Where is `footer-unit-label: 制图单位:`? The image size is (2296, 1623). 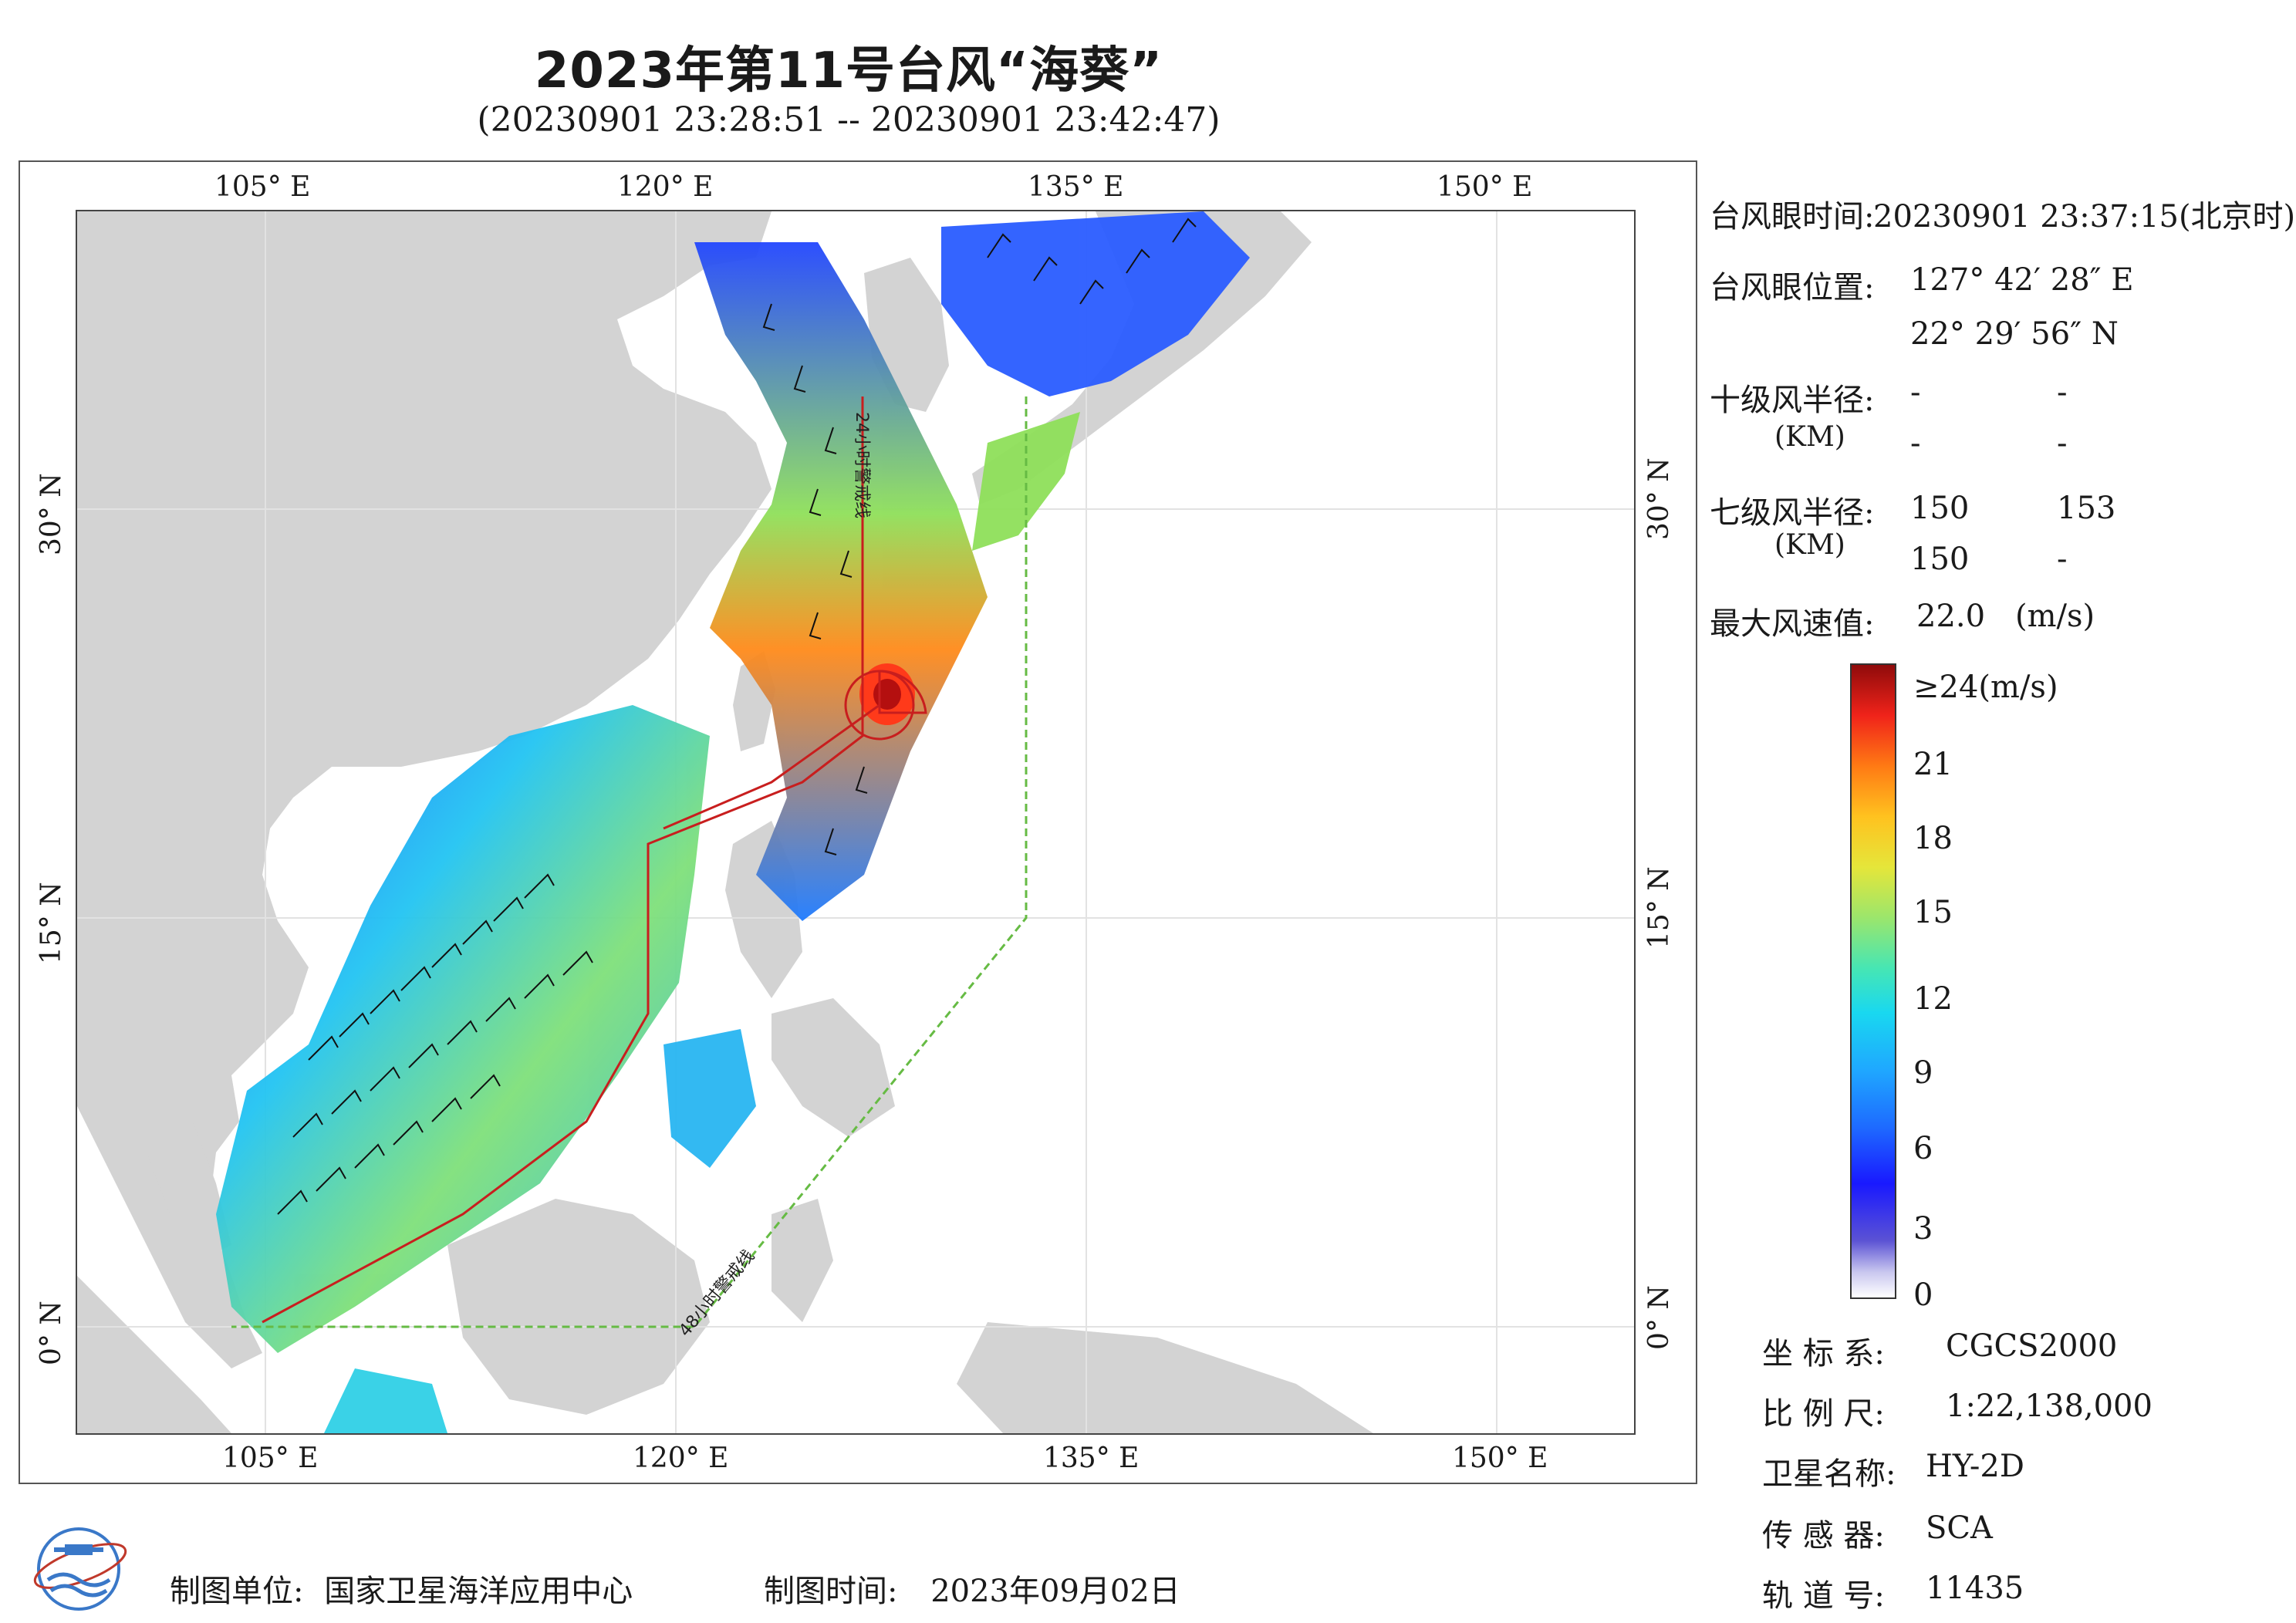 footer-unit-label: 制图单位: is located at coordinates (237, 1591).